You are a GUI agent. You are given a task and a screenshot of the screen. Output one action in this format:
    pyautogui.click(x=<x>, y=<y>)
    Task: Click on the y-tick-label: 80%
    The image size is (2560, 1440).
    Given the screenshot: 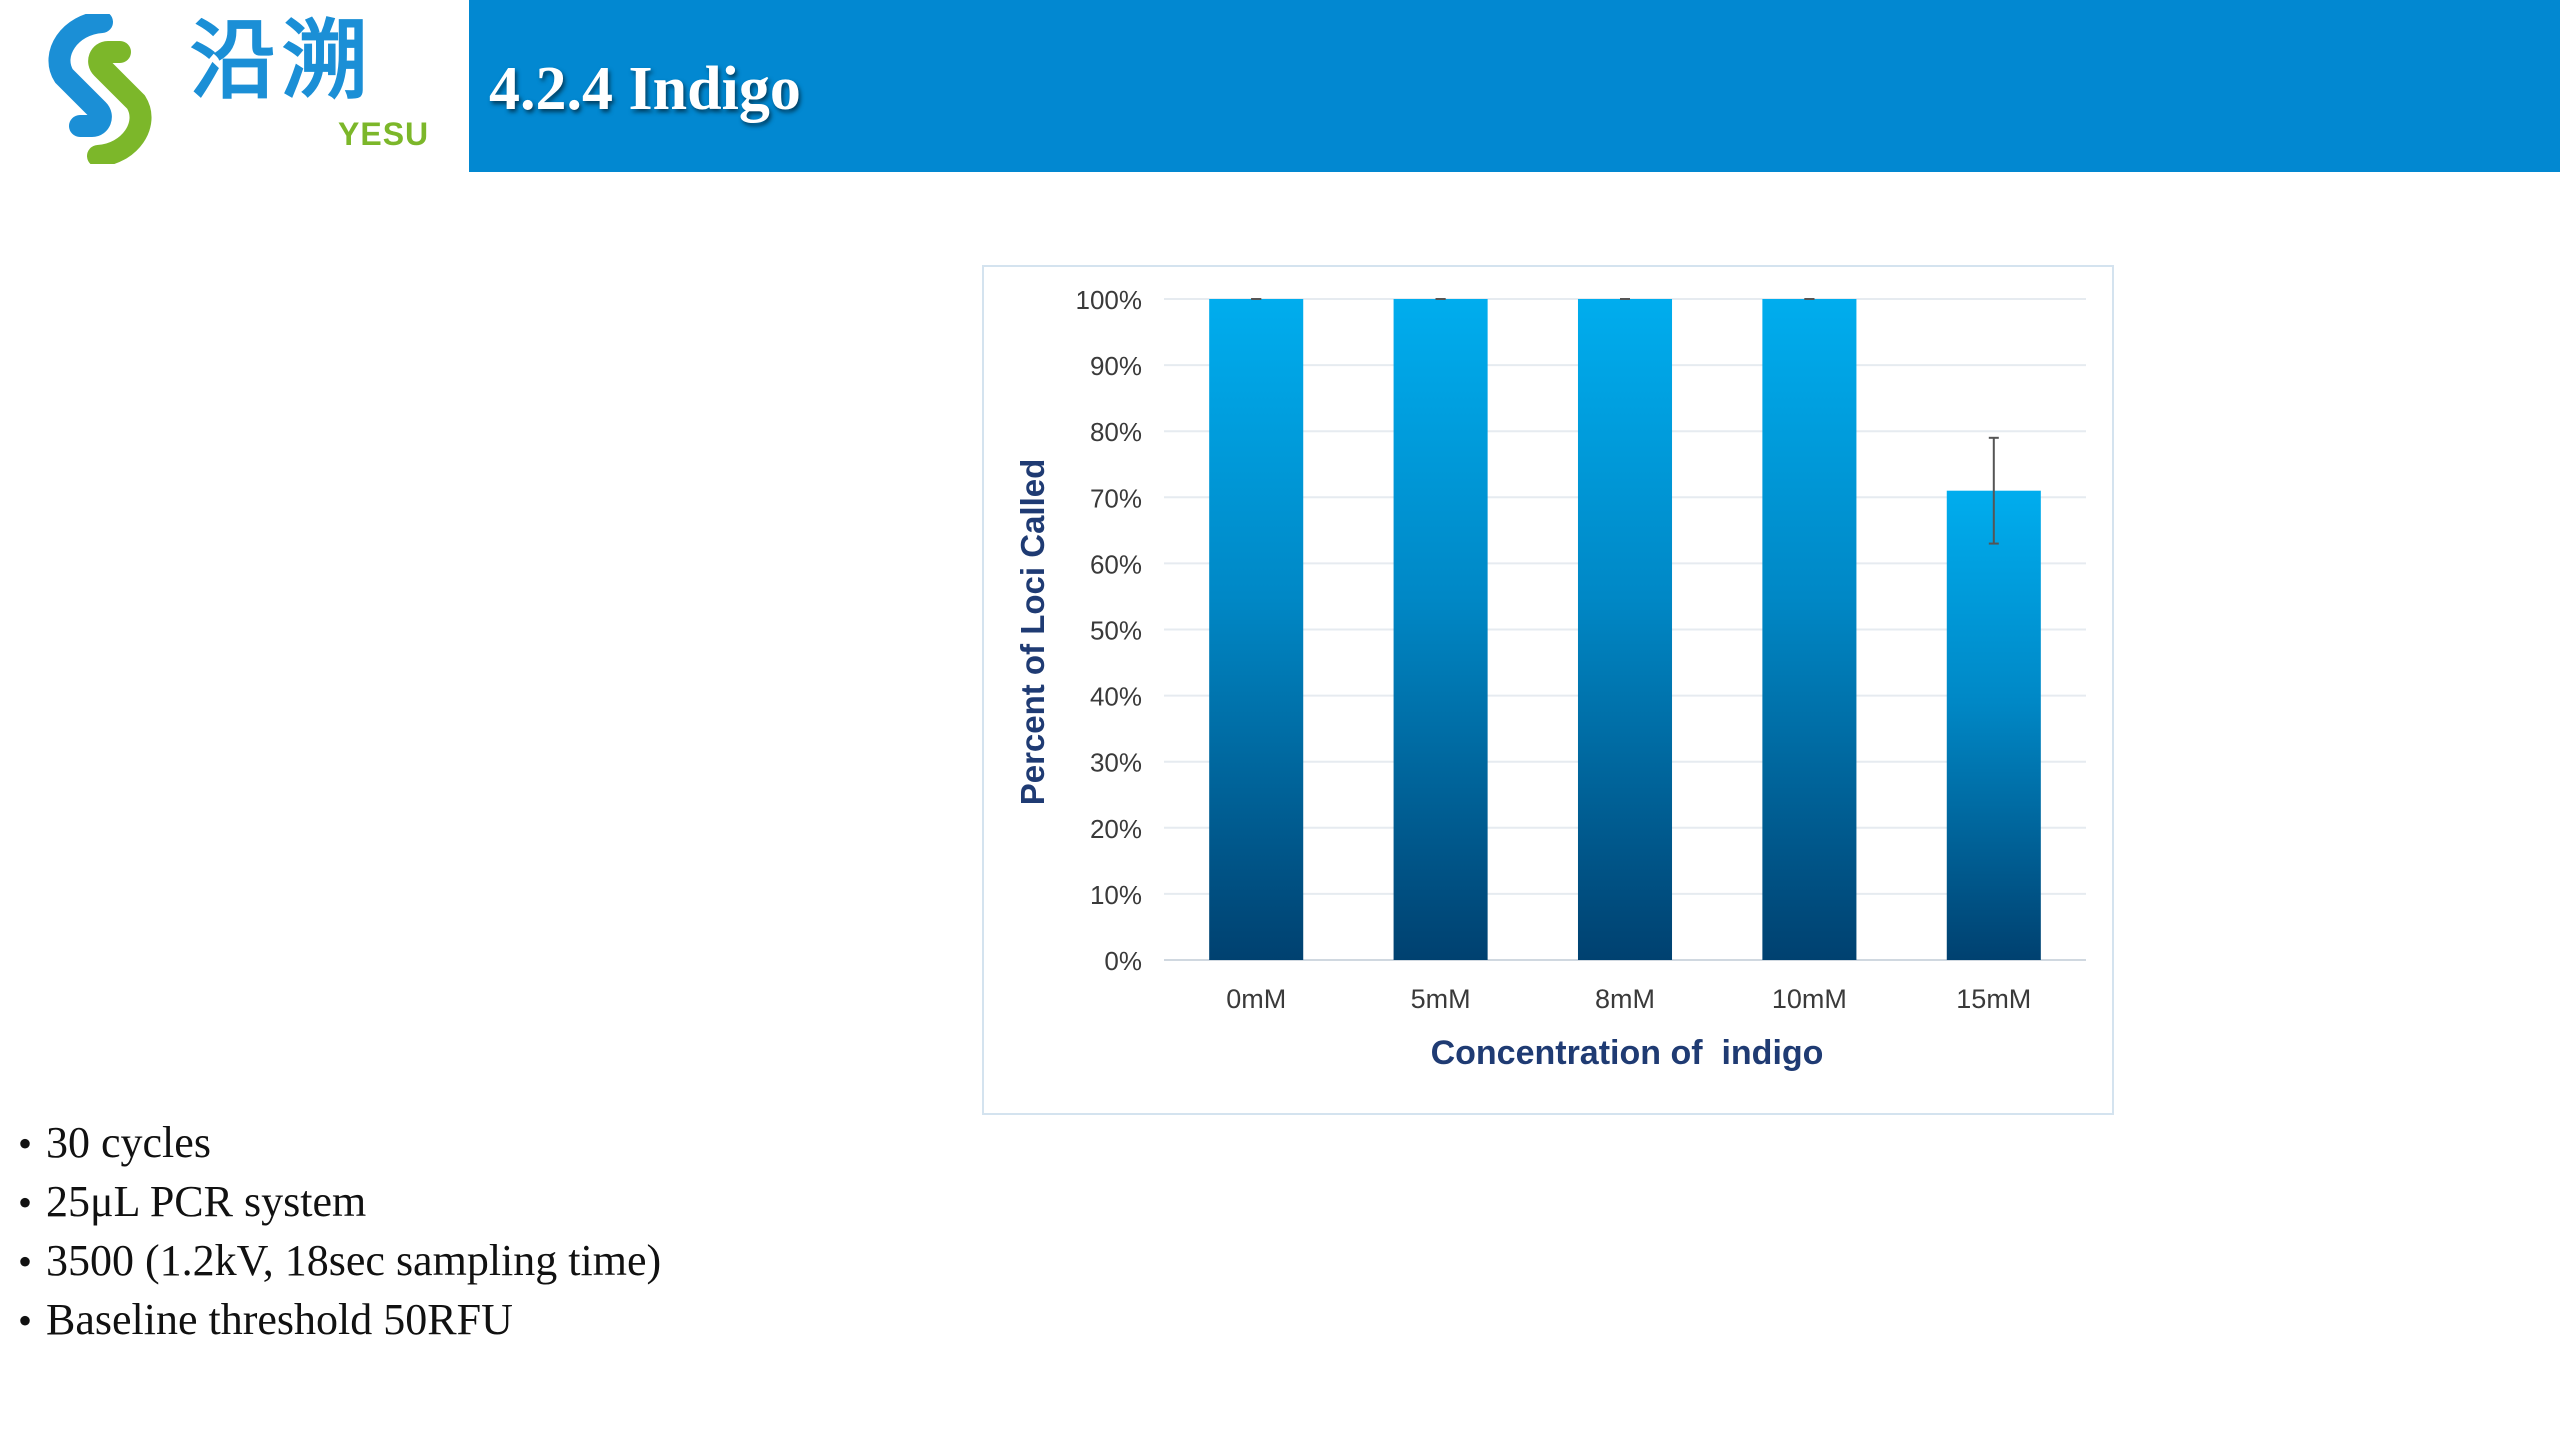 What is the action you would take?
    pyautogui.click(x=1116, y=432)
    